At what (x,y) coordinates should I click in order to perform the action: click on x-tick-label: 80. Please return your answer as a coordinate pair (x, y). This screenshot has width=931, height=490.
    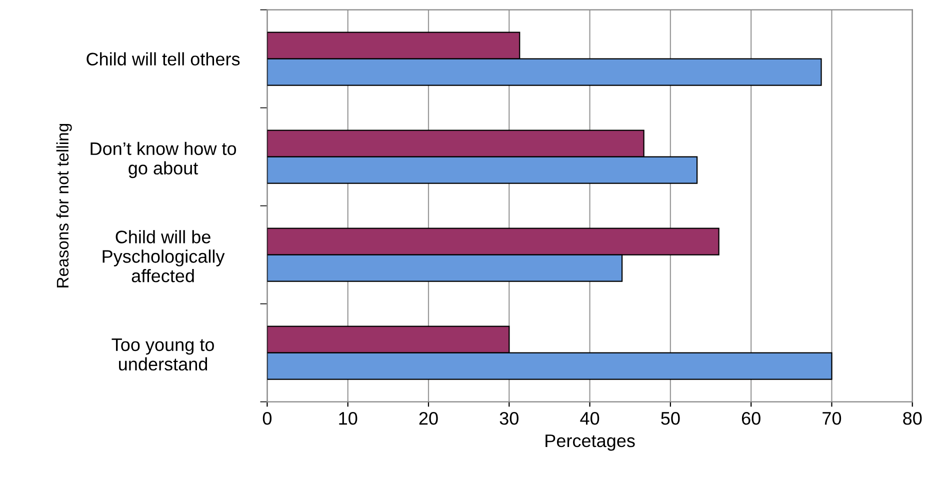
    Looking at the image, I should click on (912, 418).